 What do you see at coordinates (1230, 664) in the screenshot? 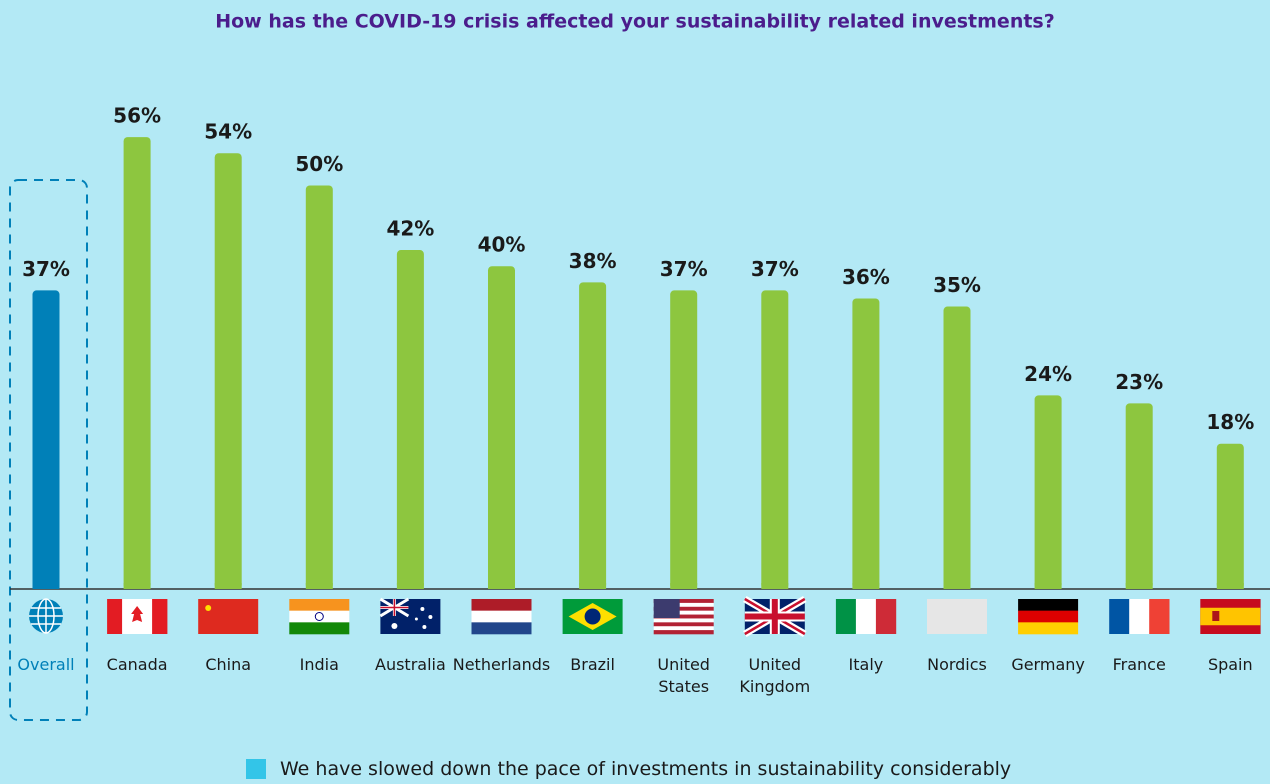
I see `x-tick-label: Spain` at bounding box center [1230, 664].